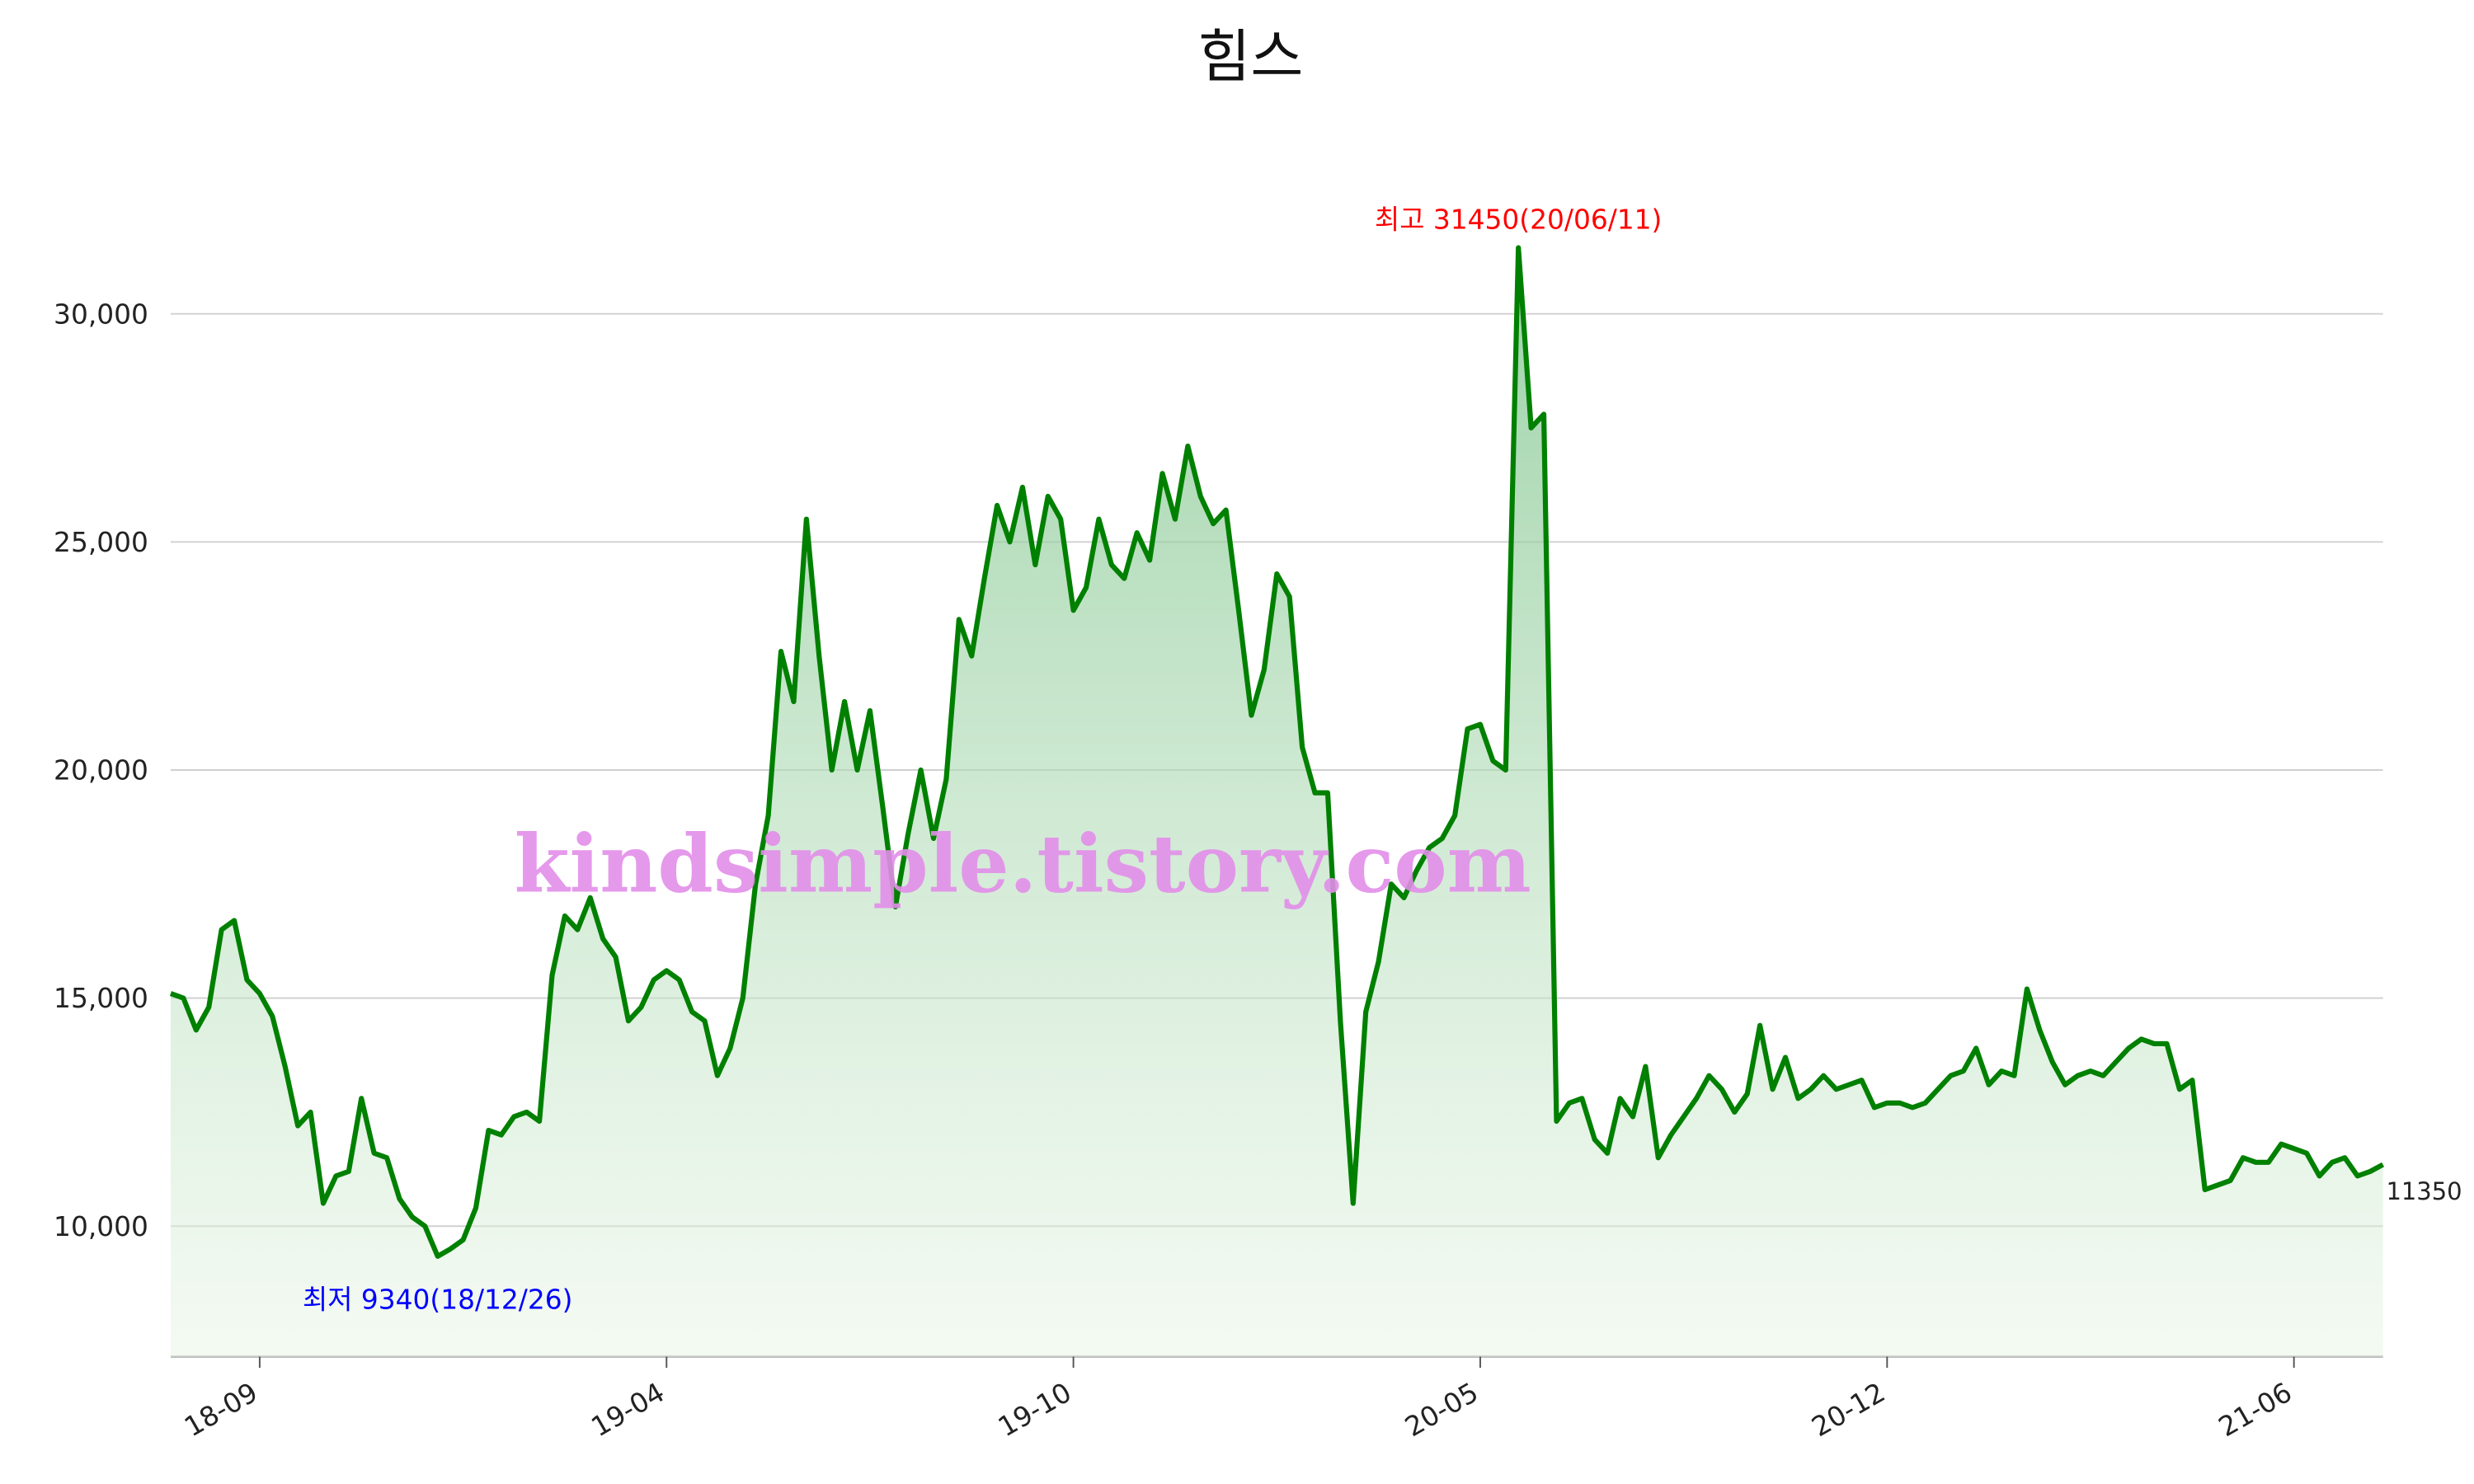  Describe the element at coordinates (221, 1410) in the screenshot. I see `x-tick-label: 18-09` at that location.